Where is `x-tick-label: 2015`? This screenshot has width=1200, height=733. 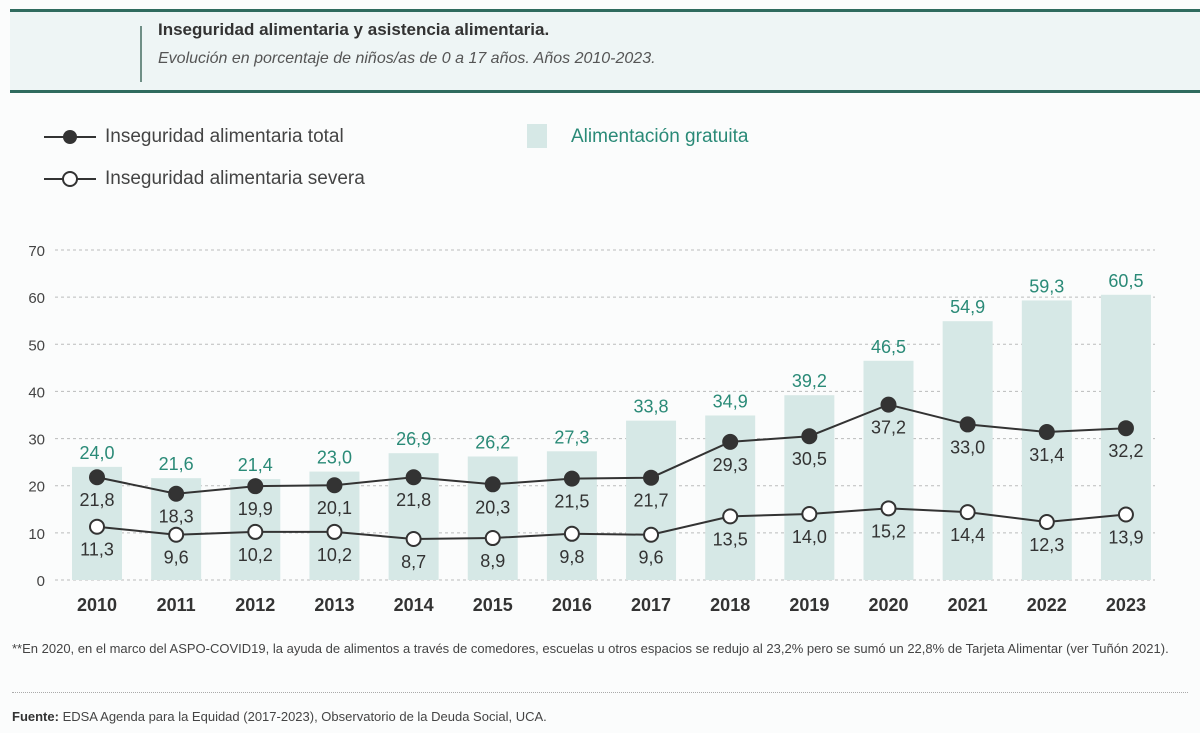 x-tick-label: 2015 is located at coordinates (493, 605).